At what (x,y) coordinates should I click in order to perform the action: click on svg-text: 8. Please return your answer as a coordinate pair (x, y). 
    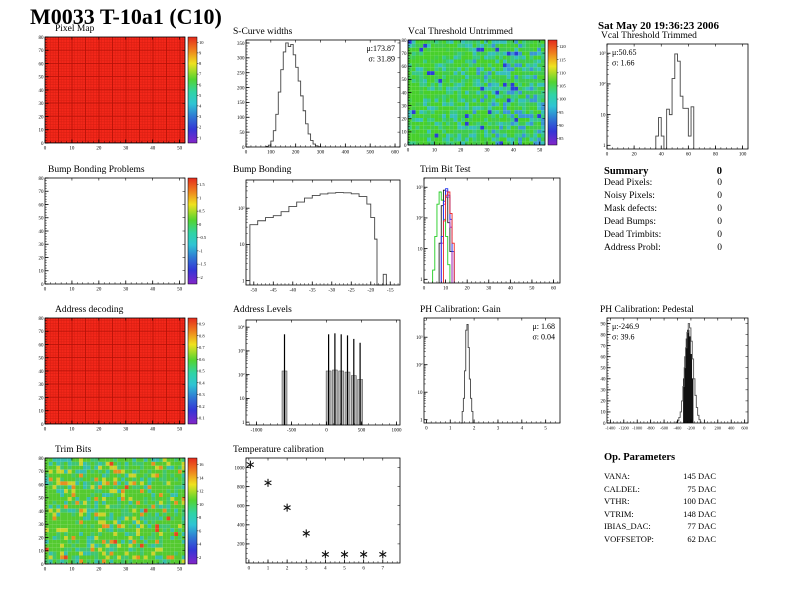
    Looking at the image, I should click on (200, 63).